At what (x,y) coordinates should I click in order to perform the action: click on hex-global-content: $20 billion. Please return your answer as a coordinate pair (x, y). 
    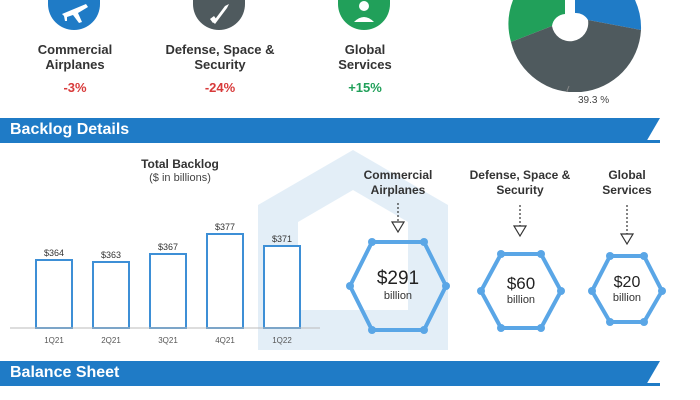
    Looking at the image, I should click on (627, 289).